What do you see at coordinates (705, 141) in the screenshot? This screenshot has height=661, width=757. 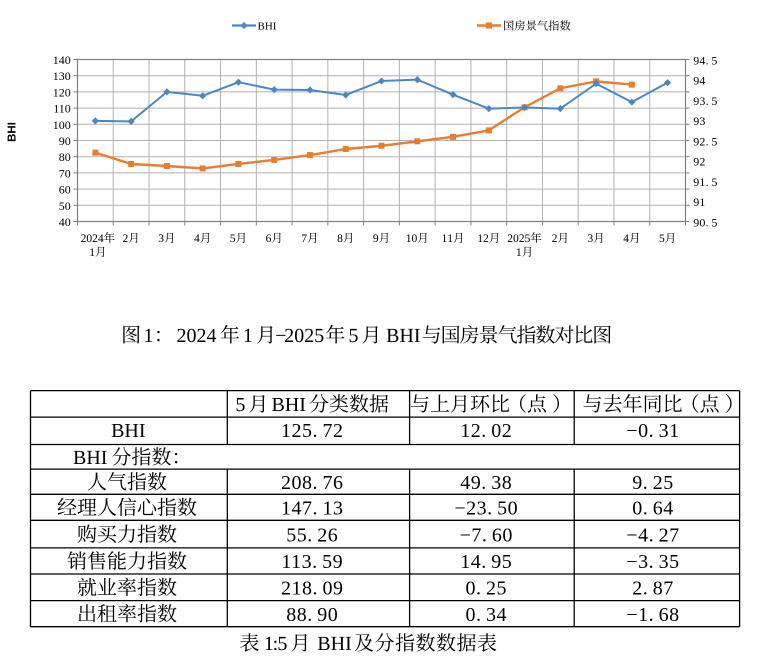 I see `svg-text: 92. 5` at bounding box center [705, 141].